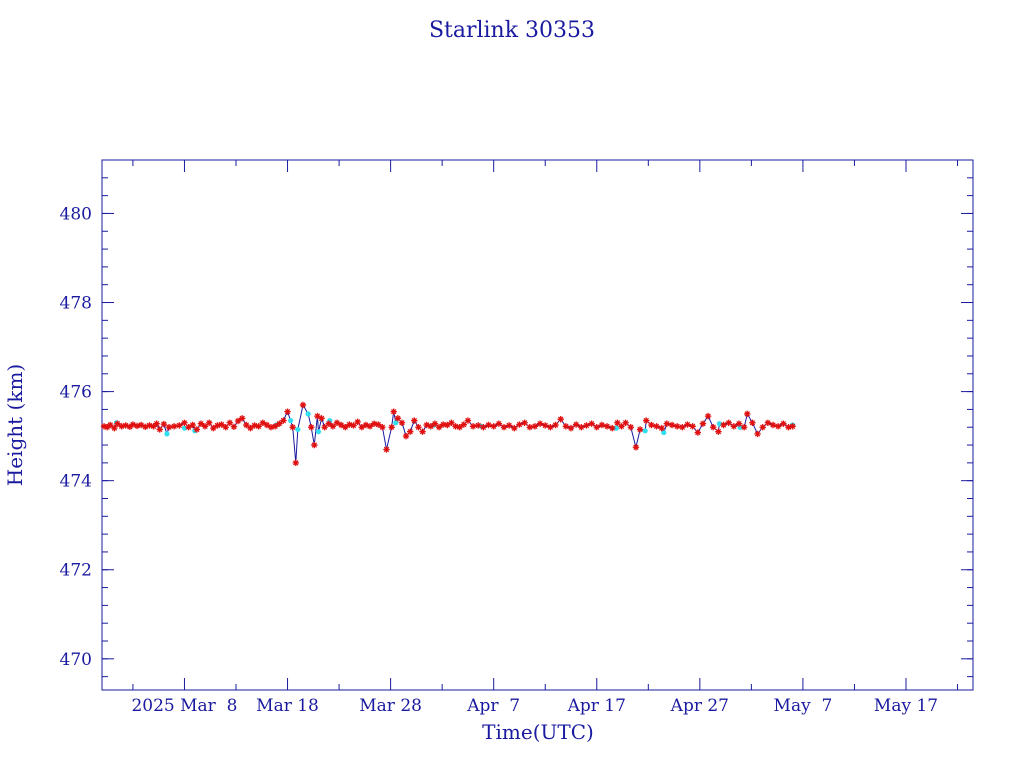 This screenshot has width=1024, height=768. What do you see at coordinates (390, 706) in the screenshot?
I see `x-tick-label: Mar 28` at bounding box center [390, 706].